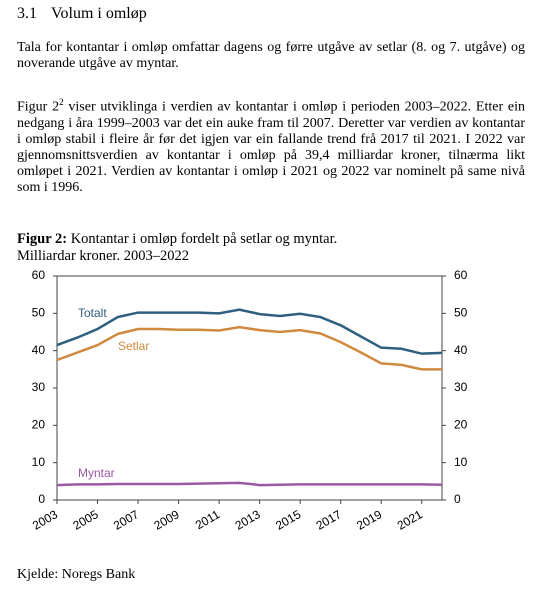 The height and width of the screenshot is (589, 539). What do you see at coordinates (126, 520) in the screenshot?
I see `x-tick-label: 2007` at bounding box center [126, 520].